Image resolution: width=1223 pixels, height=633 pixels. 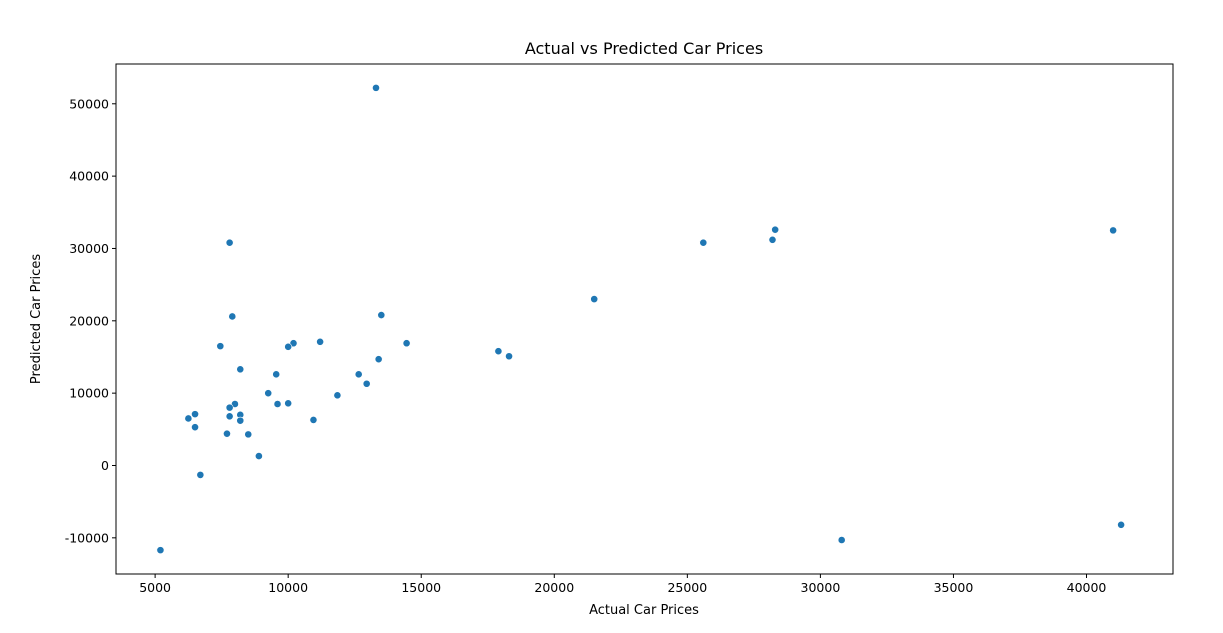 I want to click on x-axis-label: Actual Car Prices, so click(x=644, y=610).